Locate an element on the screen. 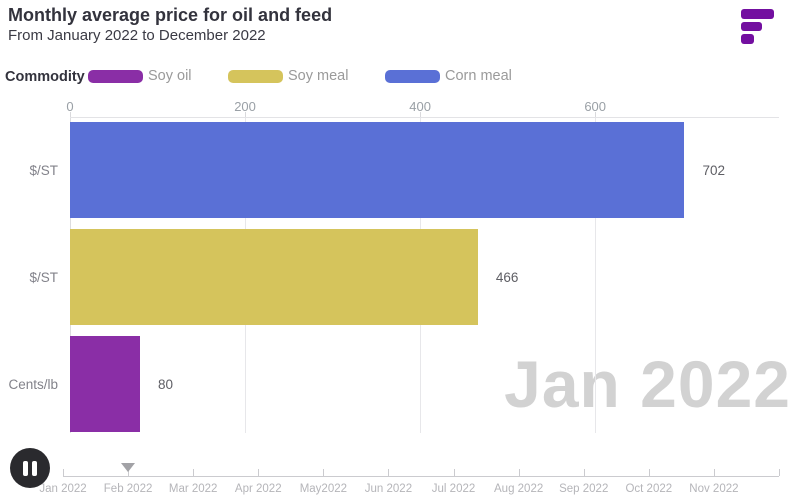 This screenshot has width=796, height=504. pause-button is located at coordinates (30, 468).